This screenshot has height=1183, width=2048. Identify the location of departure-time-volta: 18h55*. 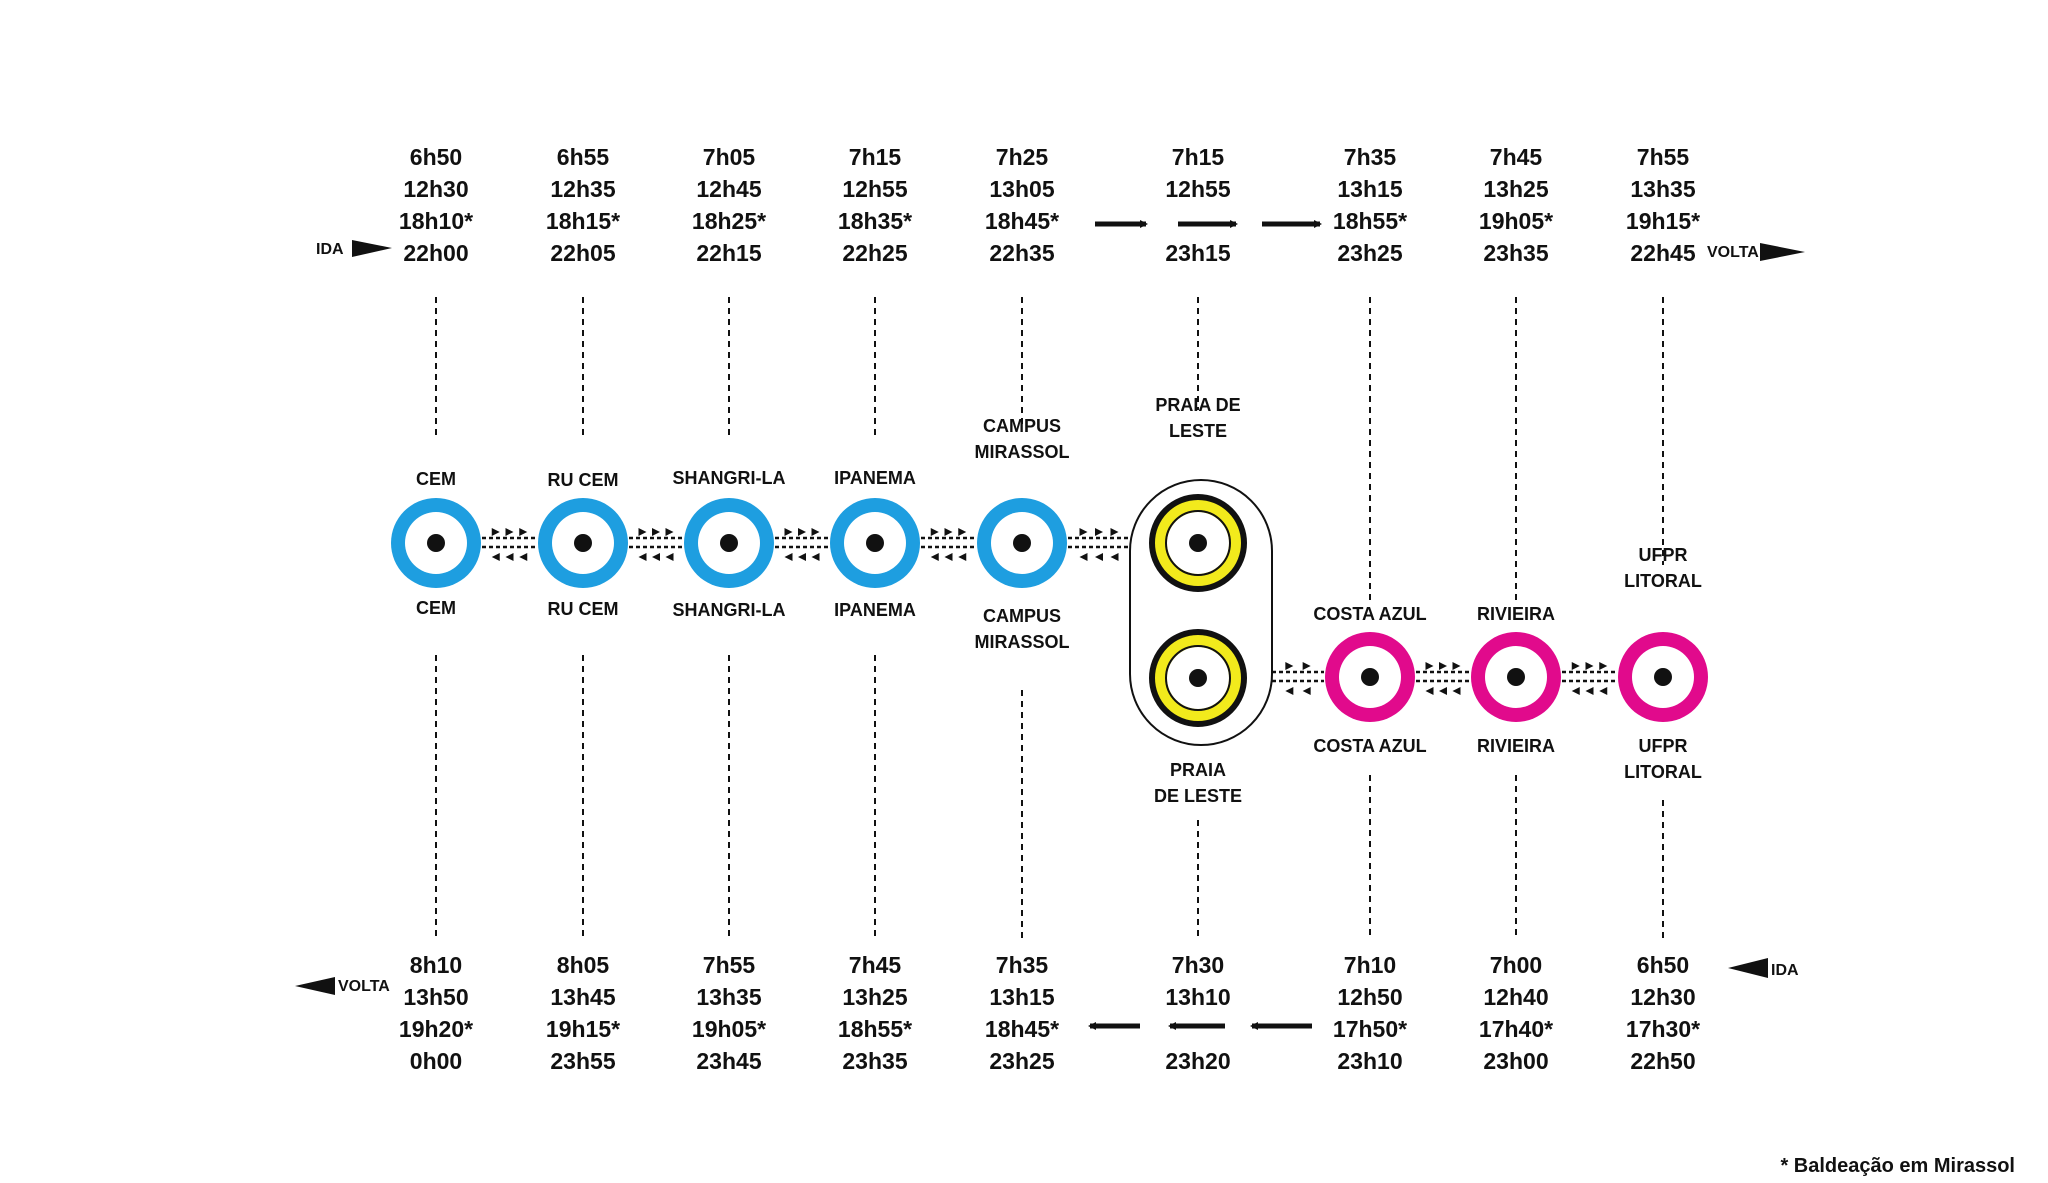
(875, 1029).